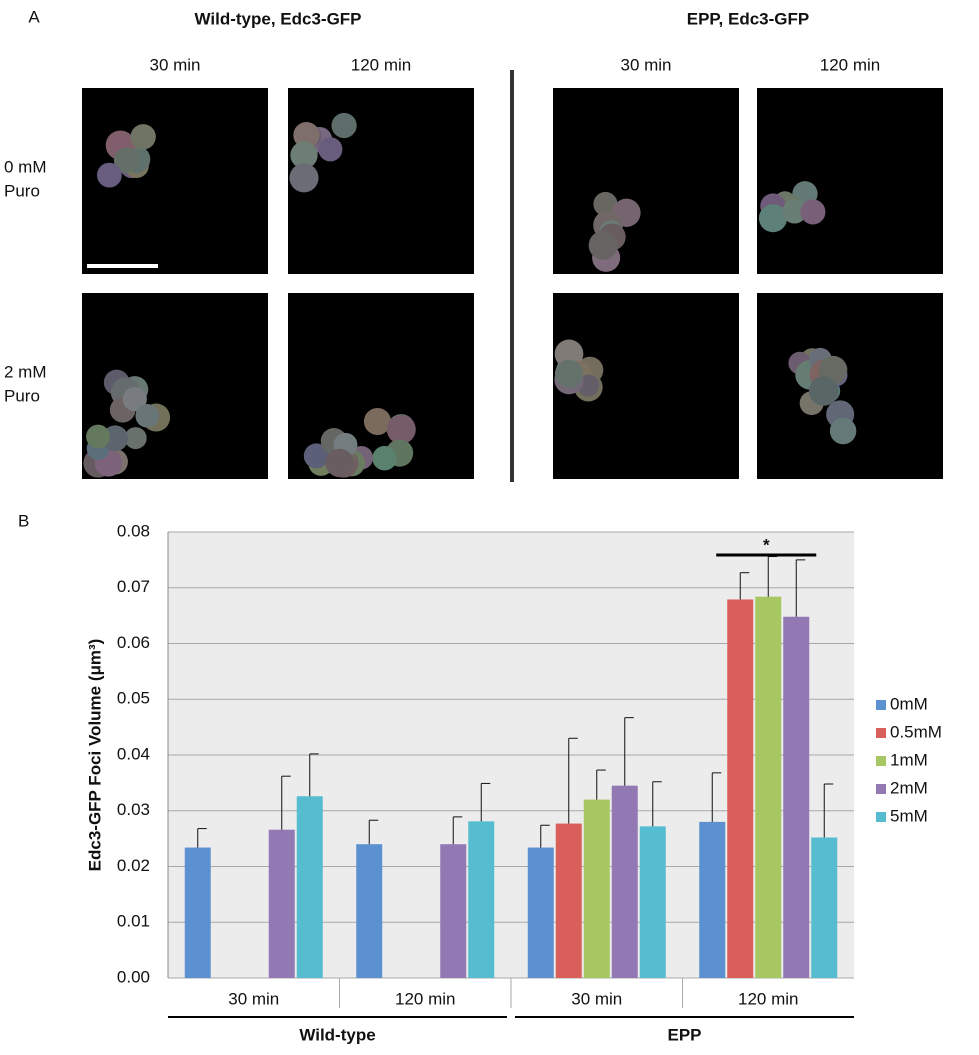  What do you see at coordinates (23, 520) in the screenshot?
I see `panel-label: B` at bounding box center [23, 520].